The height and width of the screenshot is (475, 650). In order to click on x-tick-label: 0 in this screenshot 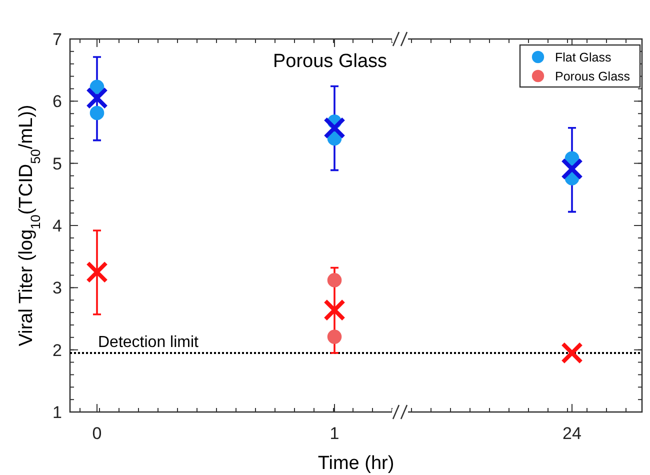, I will do `click(97, 433)`.